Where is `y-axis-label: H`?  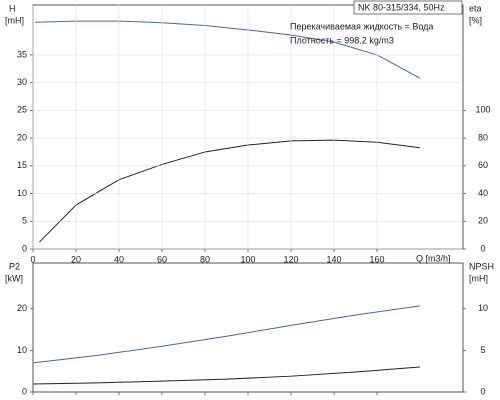 y-axis-label: H is located at coordinates (12, 8).